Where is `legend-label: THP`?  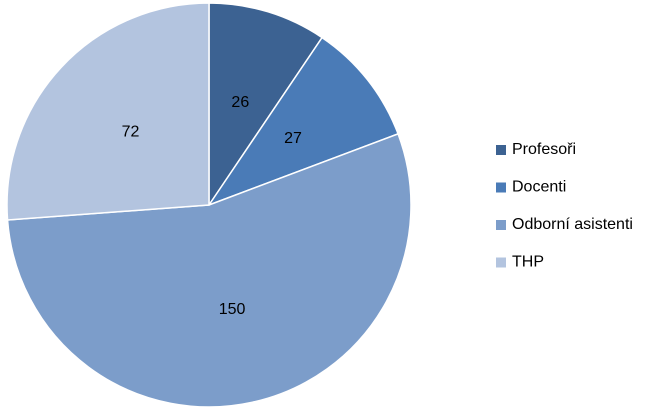
legend-label: THP is located at coordinates (528, 262).